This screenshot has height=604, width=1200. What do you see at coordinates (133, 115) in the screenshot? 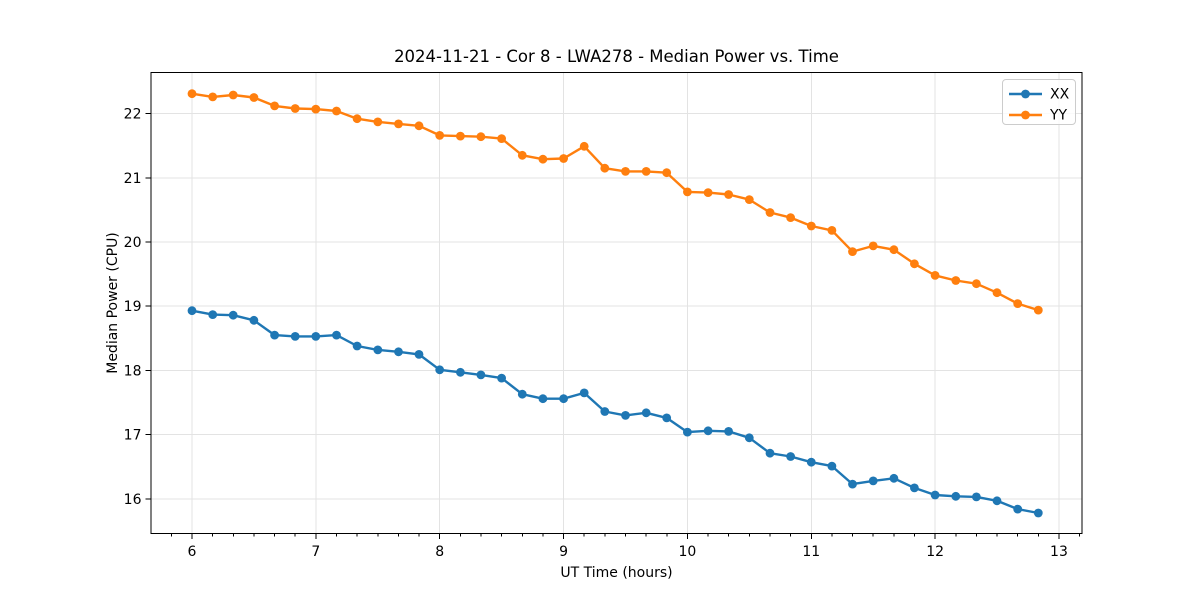
I see `y-tick-label: 22` at bounding box center [133, 115].